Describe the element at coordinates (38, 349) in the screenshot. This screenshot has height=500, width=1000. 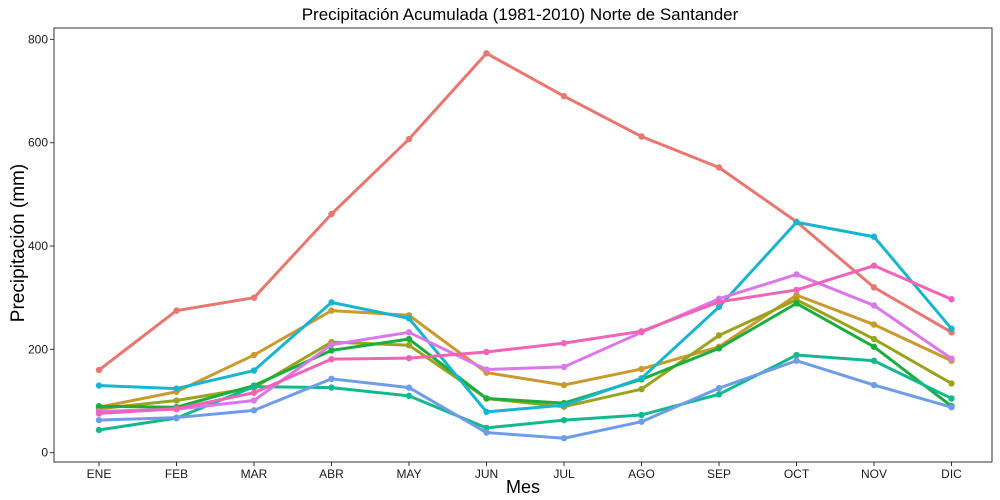
I see `y-tick-label: 200` at that location.